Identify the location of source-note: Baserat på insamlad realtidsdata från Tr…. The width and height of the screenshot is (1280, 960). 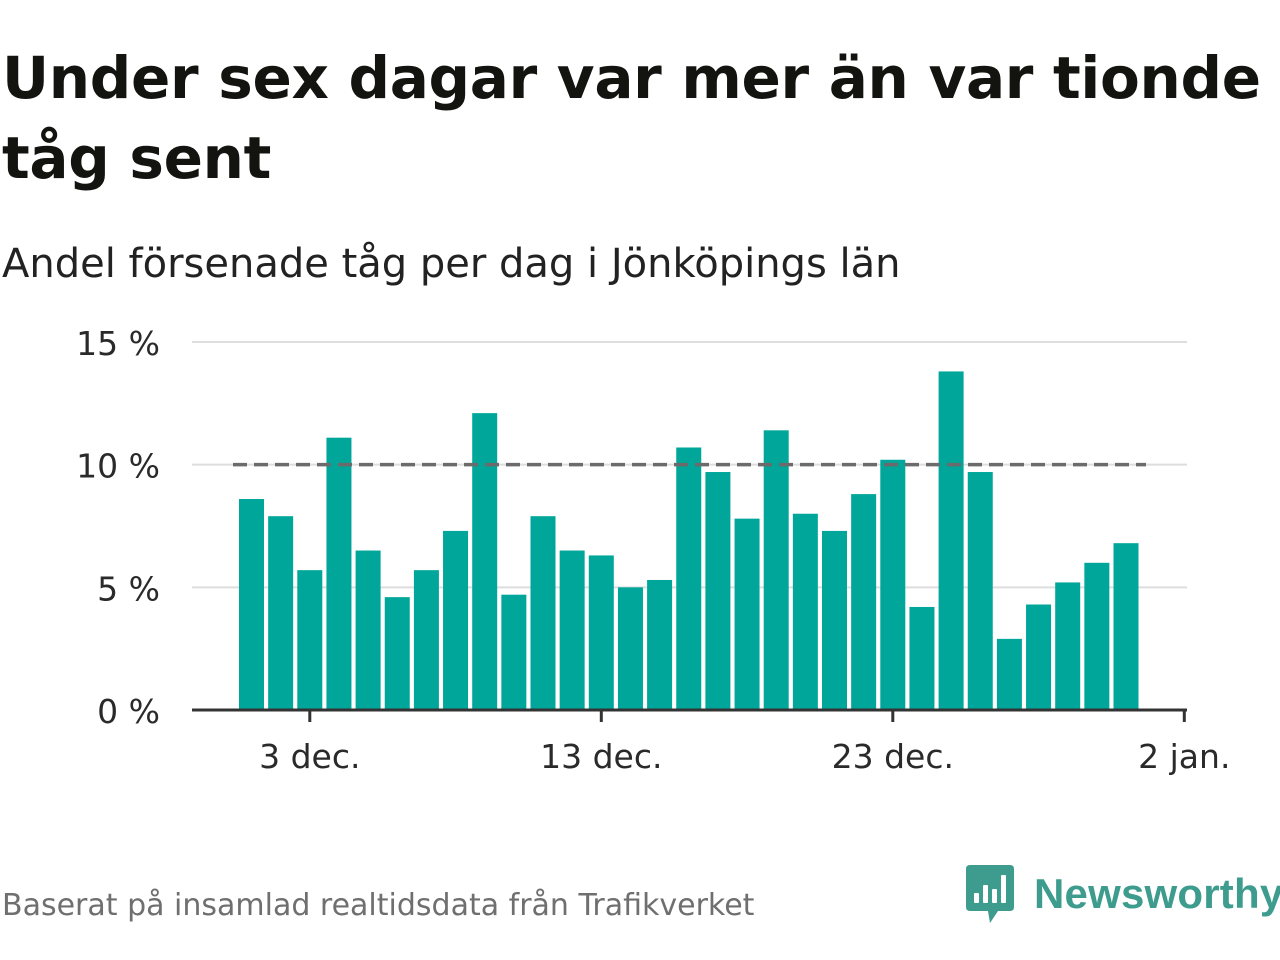
(378, 905).